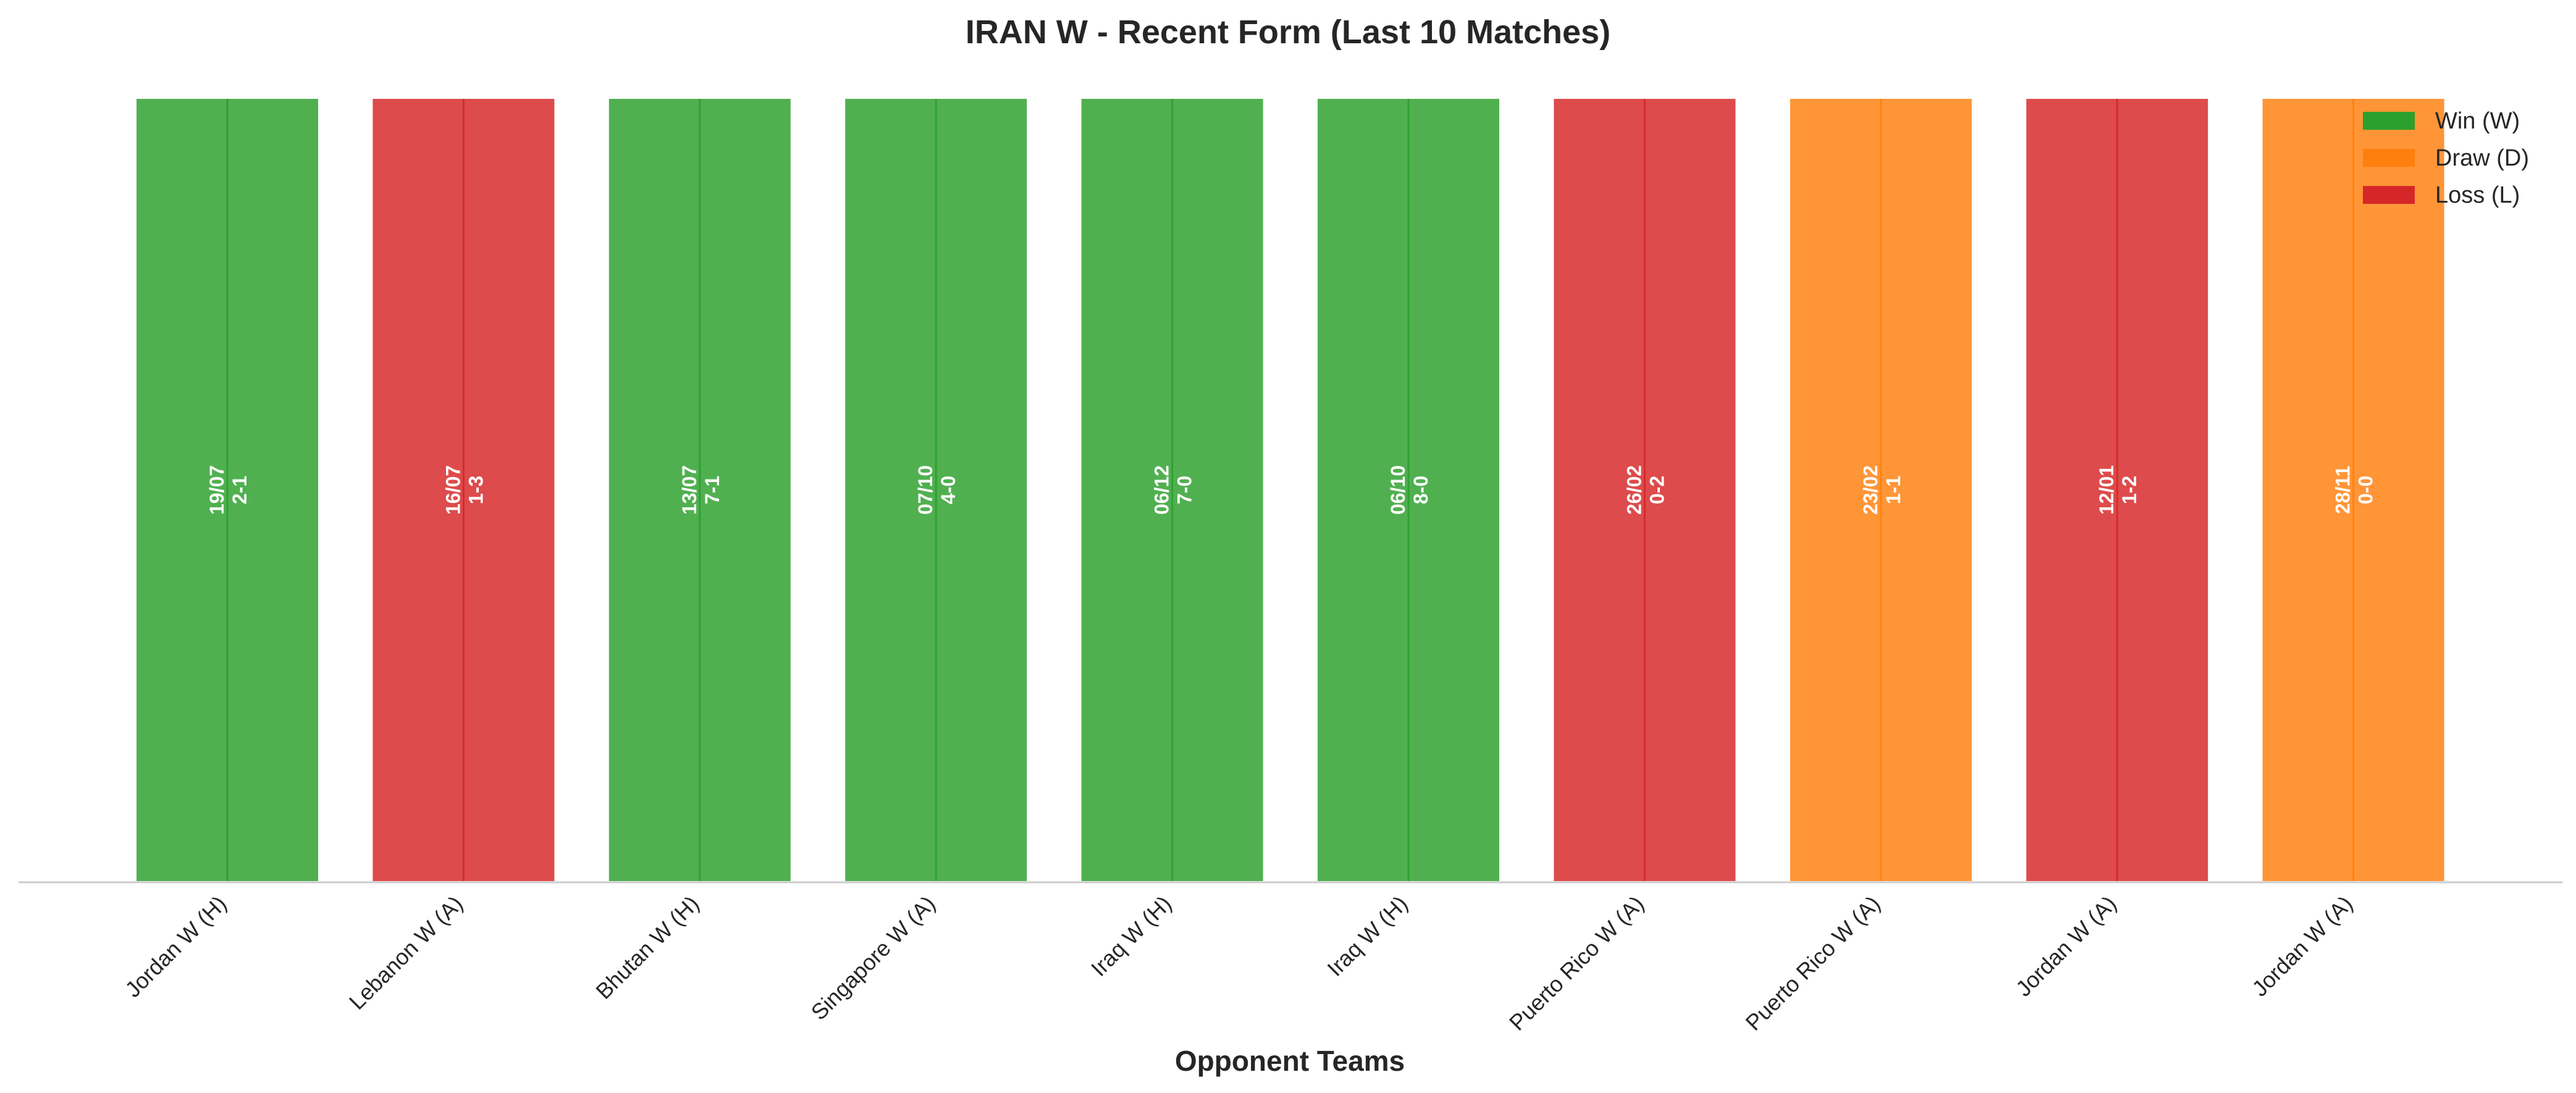 This screenshot has width=2576, height=1093. I want to click on bar-label-10: 28/110-0, so click(2354, 490).